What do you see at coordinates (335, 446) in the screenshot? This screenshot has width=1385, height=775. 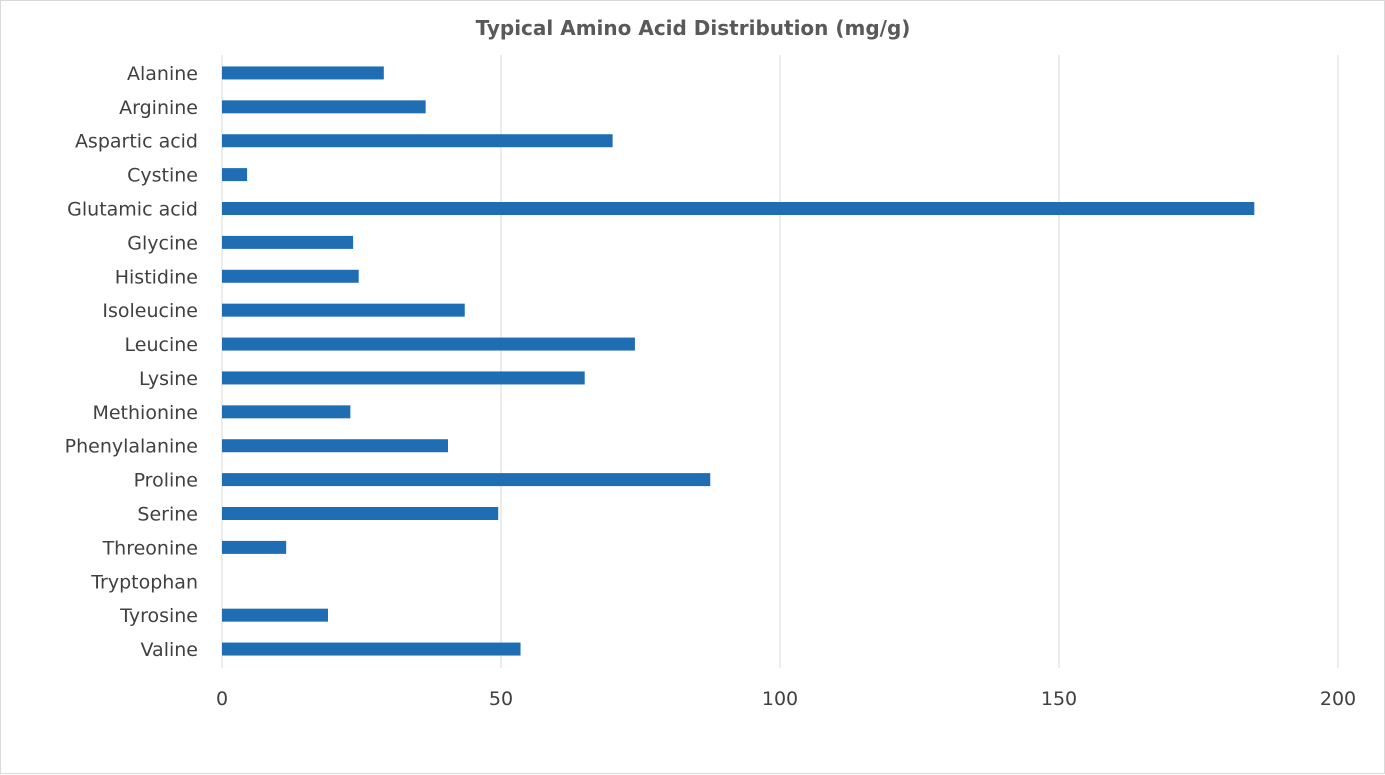 I see `bar-phenylalanine` at bounding box center [335, 446].